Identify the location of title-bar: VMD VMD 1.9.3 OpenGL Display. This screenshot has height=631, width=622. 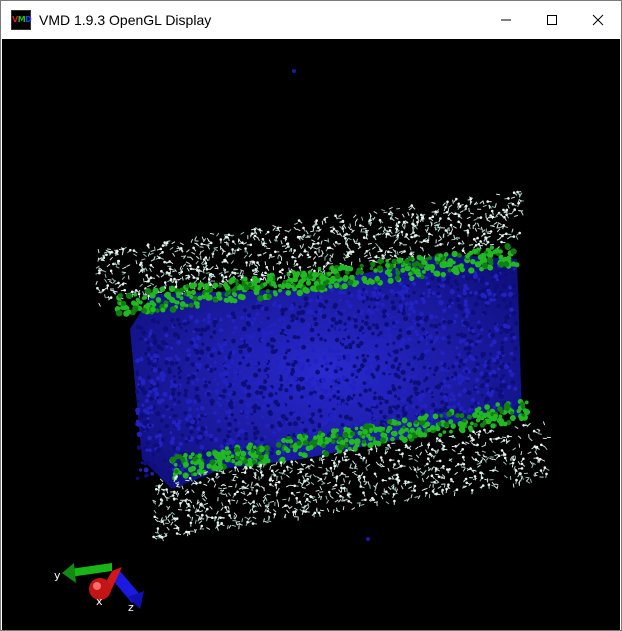
(311, 20).